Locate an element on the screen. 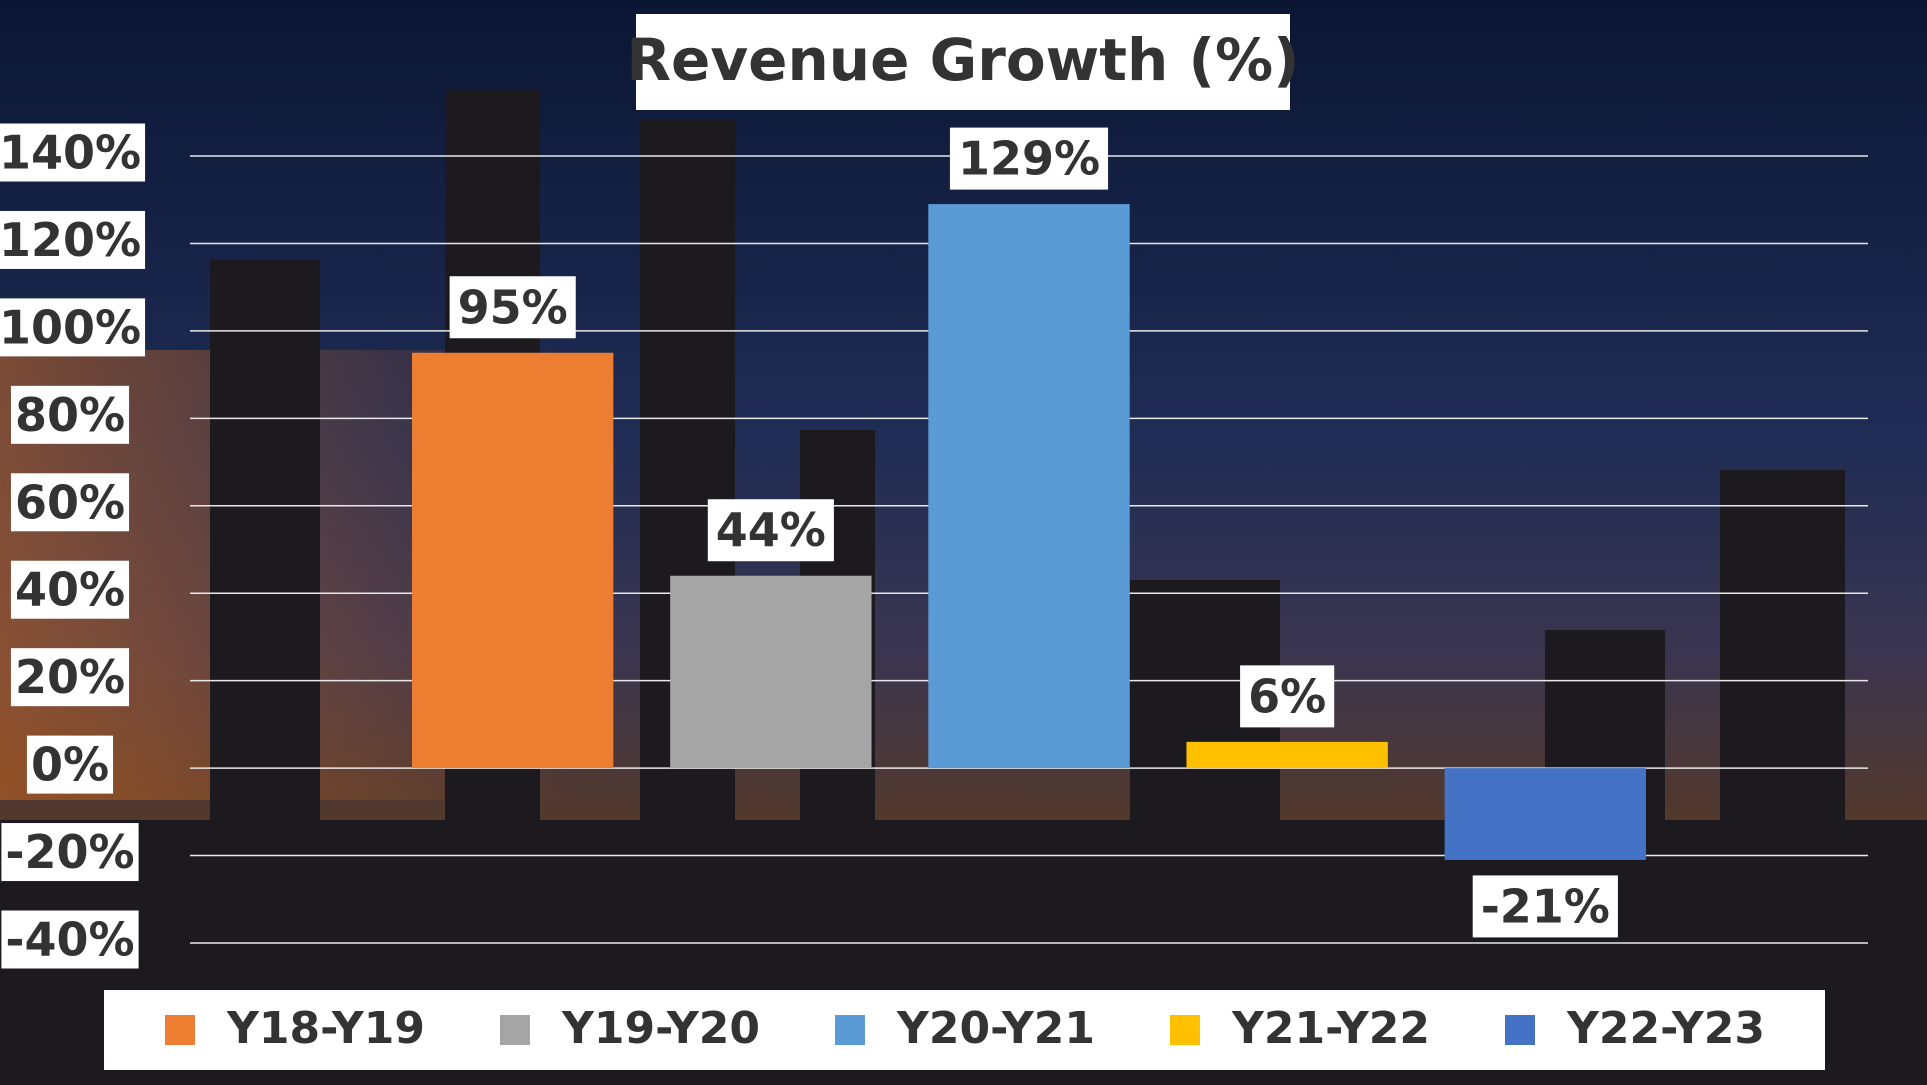 The width and height of the screenshot is (1927, 1085). y-tick-label-group: 40% is located at coordinates (70, 589).